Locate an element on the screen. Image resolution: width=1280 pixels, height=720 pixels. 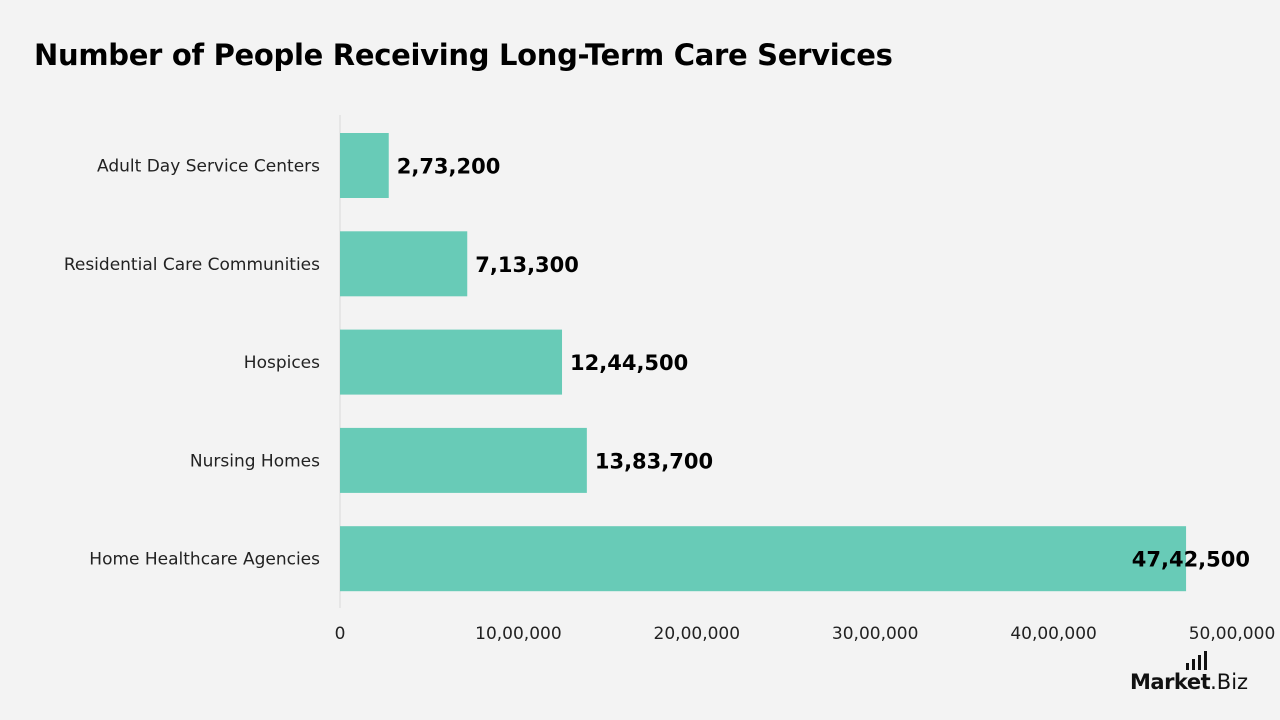
brand-logo: Market.Biz is located at coordinates (1189, 672).